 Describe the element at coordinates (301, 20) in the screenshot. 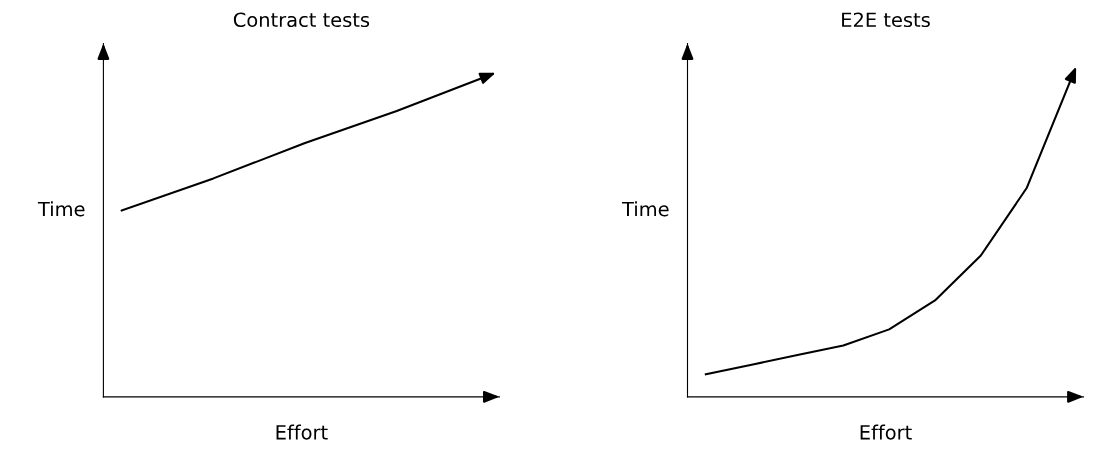

I see `chart-title: Contract tests` at that location.